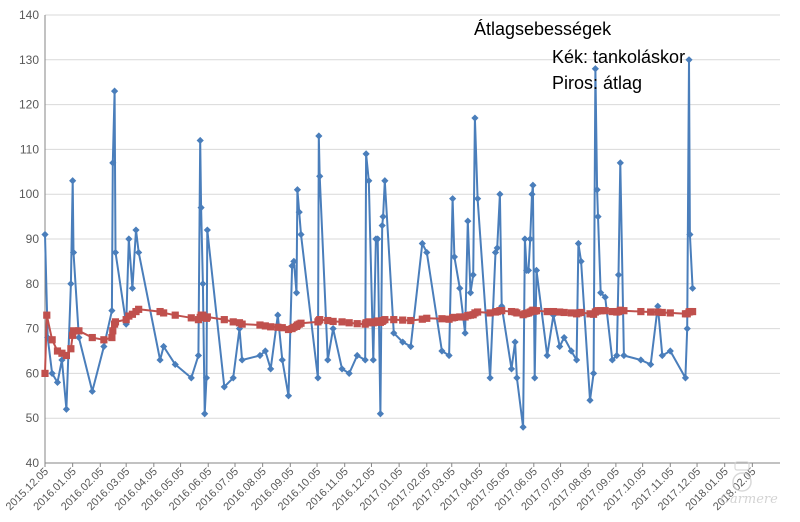  Describe the element at coordinates (33, 239) in the screenshot. I see `y-tick-label: 90` at that location.